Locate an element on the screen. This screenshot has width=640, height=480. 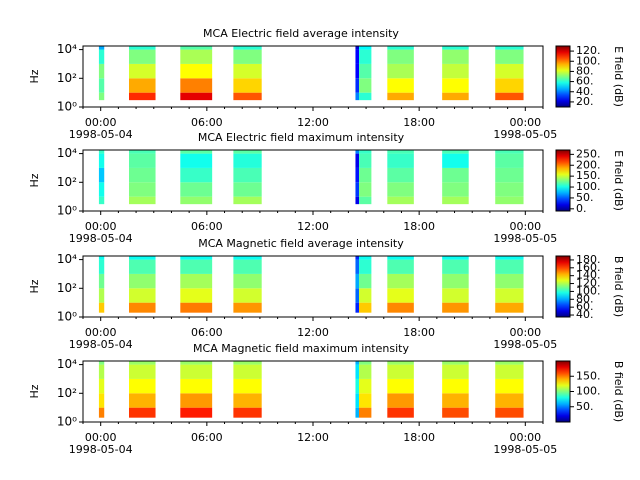
colorbar-tick-label: 200. is located at coordinates (588, 164).